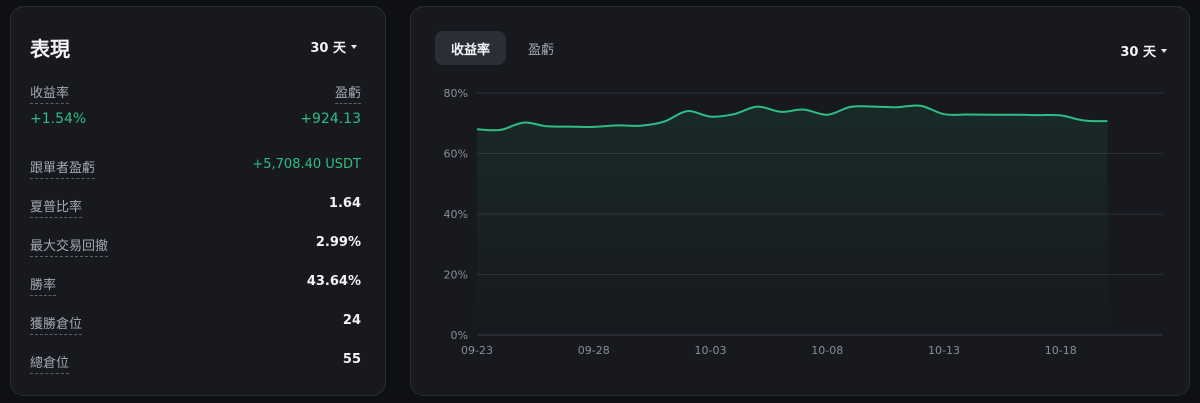 This screenshot has height=403, width=1200. I want to click on roi-line, so click(792, 118).